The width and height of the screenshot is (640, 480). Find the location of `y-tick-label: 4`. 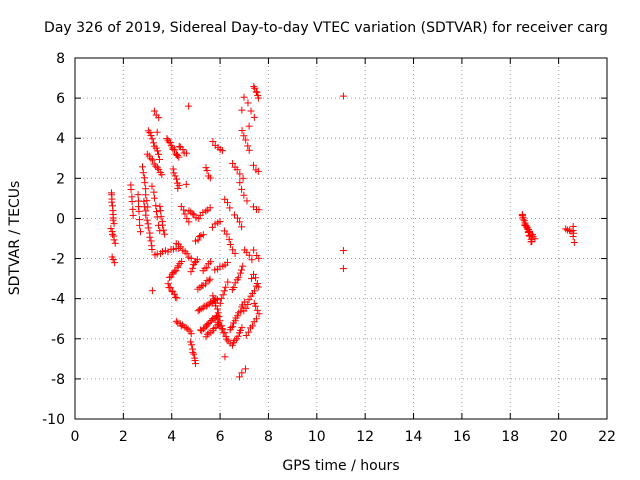

y-tick-label: 4 is located at coordinates (60, 139).